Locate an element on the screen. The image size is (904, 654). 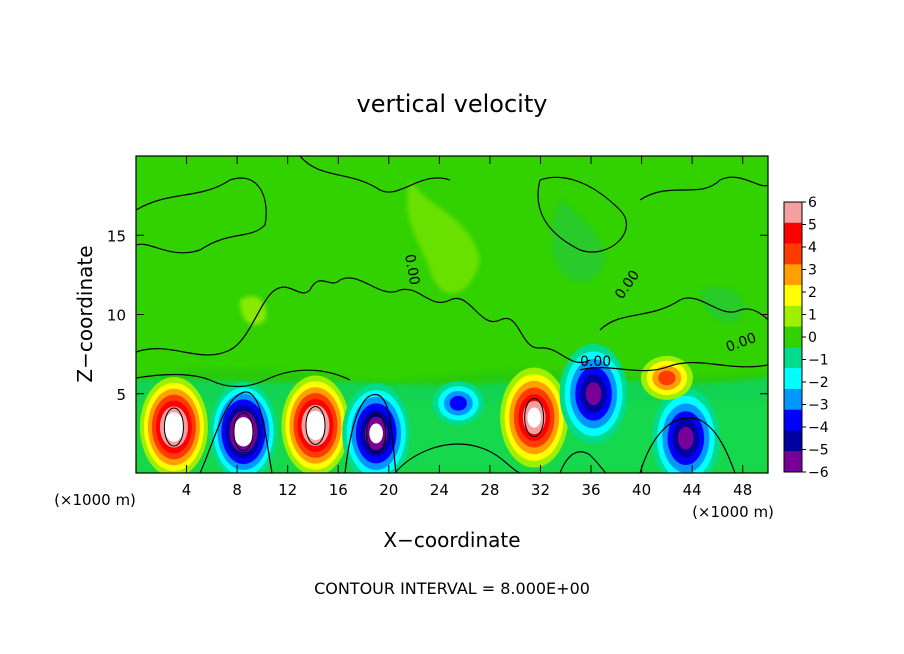
colorbar-tick-label: 2 is located at coordinates (812, 293).